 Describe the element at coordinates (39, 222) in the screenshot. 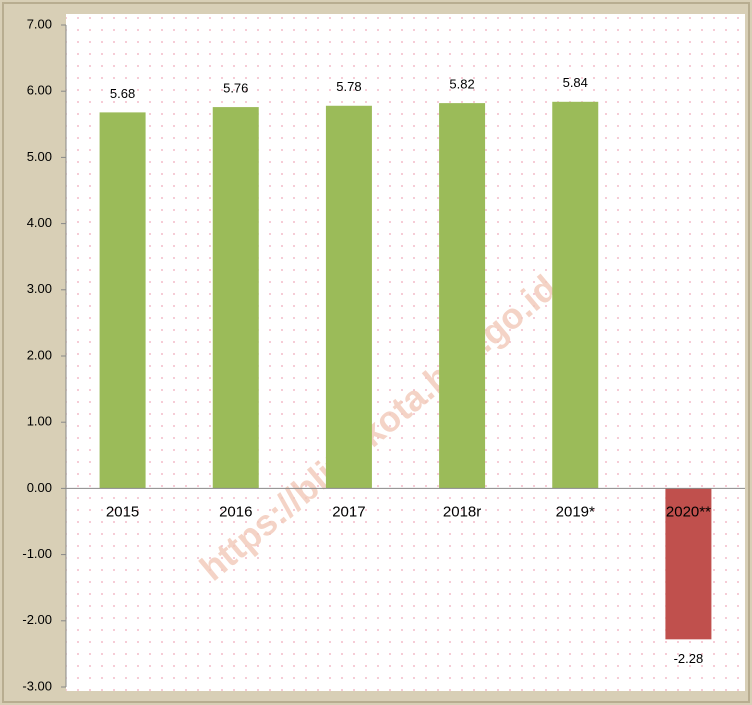

I see `y-tick-label: 4.00` at that location.